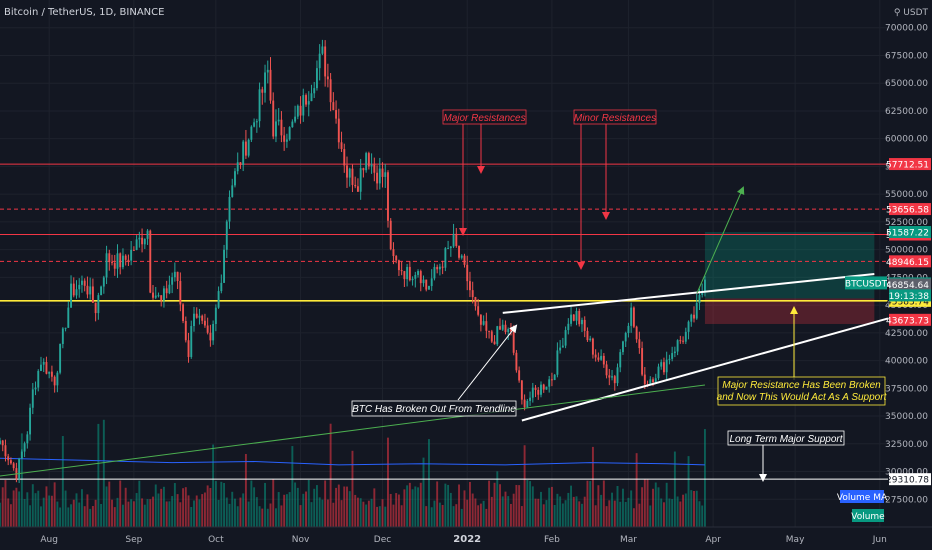 This screenshot has width=932, height=550. What do you see at coordinates (906, 473) in the screenshot?
I see `y-tick-label: 30000.00` at bounding box center [906, 473].